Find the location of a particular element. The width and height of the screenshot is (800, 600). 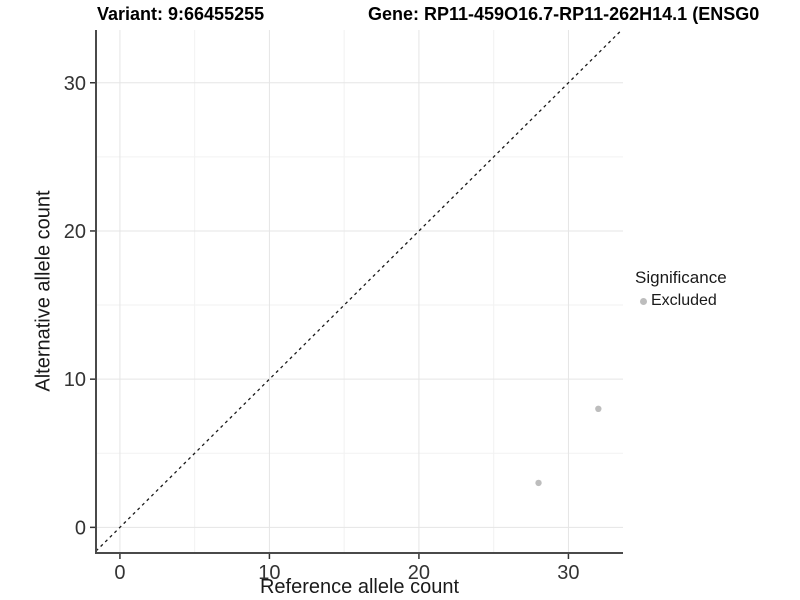

plot-title-gene: Gene: RP11-459O16.7-RP11-262H14.1 (ENSG0 is located at coordinates (564, 14).